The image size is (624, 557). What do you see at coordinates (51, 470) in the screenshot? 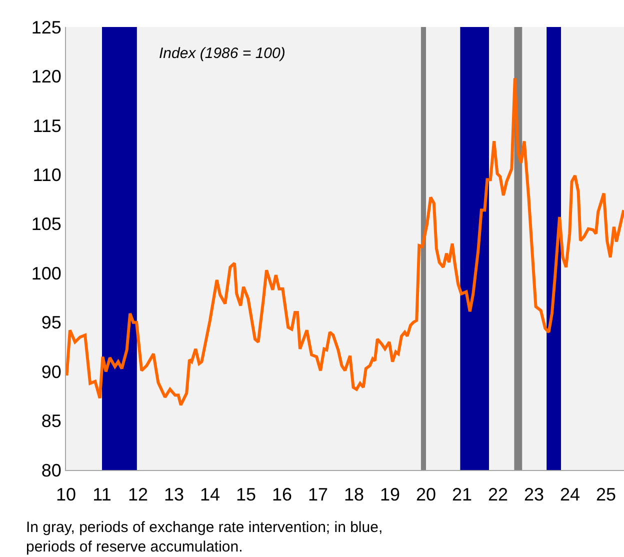
I see `y-tick-label: 80` at bounding box center [51, 470].